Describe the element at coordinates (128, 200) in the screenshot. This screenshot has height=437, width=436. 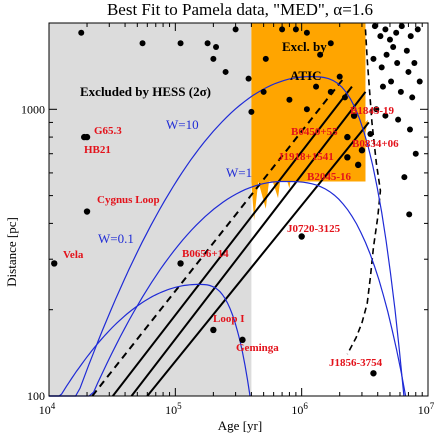
I see `source-label-3: Cygnus Loop` at that location.